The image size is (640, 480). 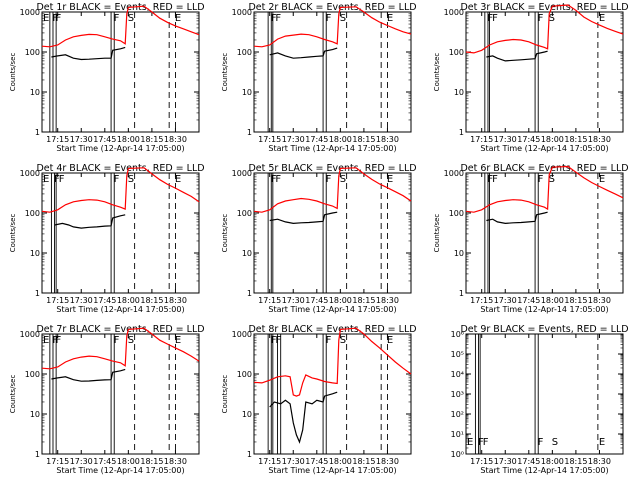 What do you see at coordinates (457, 394) in the screenshot?
I see `y-tick-label: 10³` at bounding box center [457, 394].